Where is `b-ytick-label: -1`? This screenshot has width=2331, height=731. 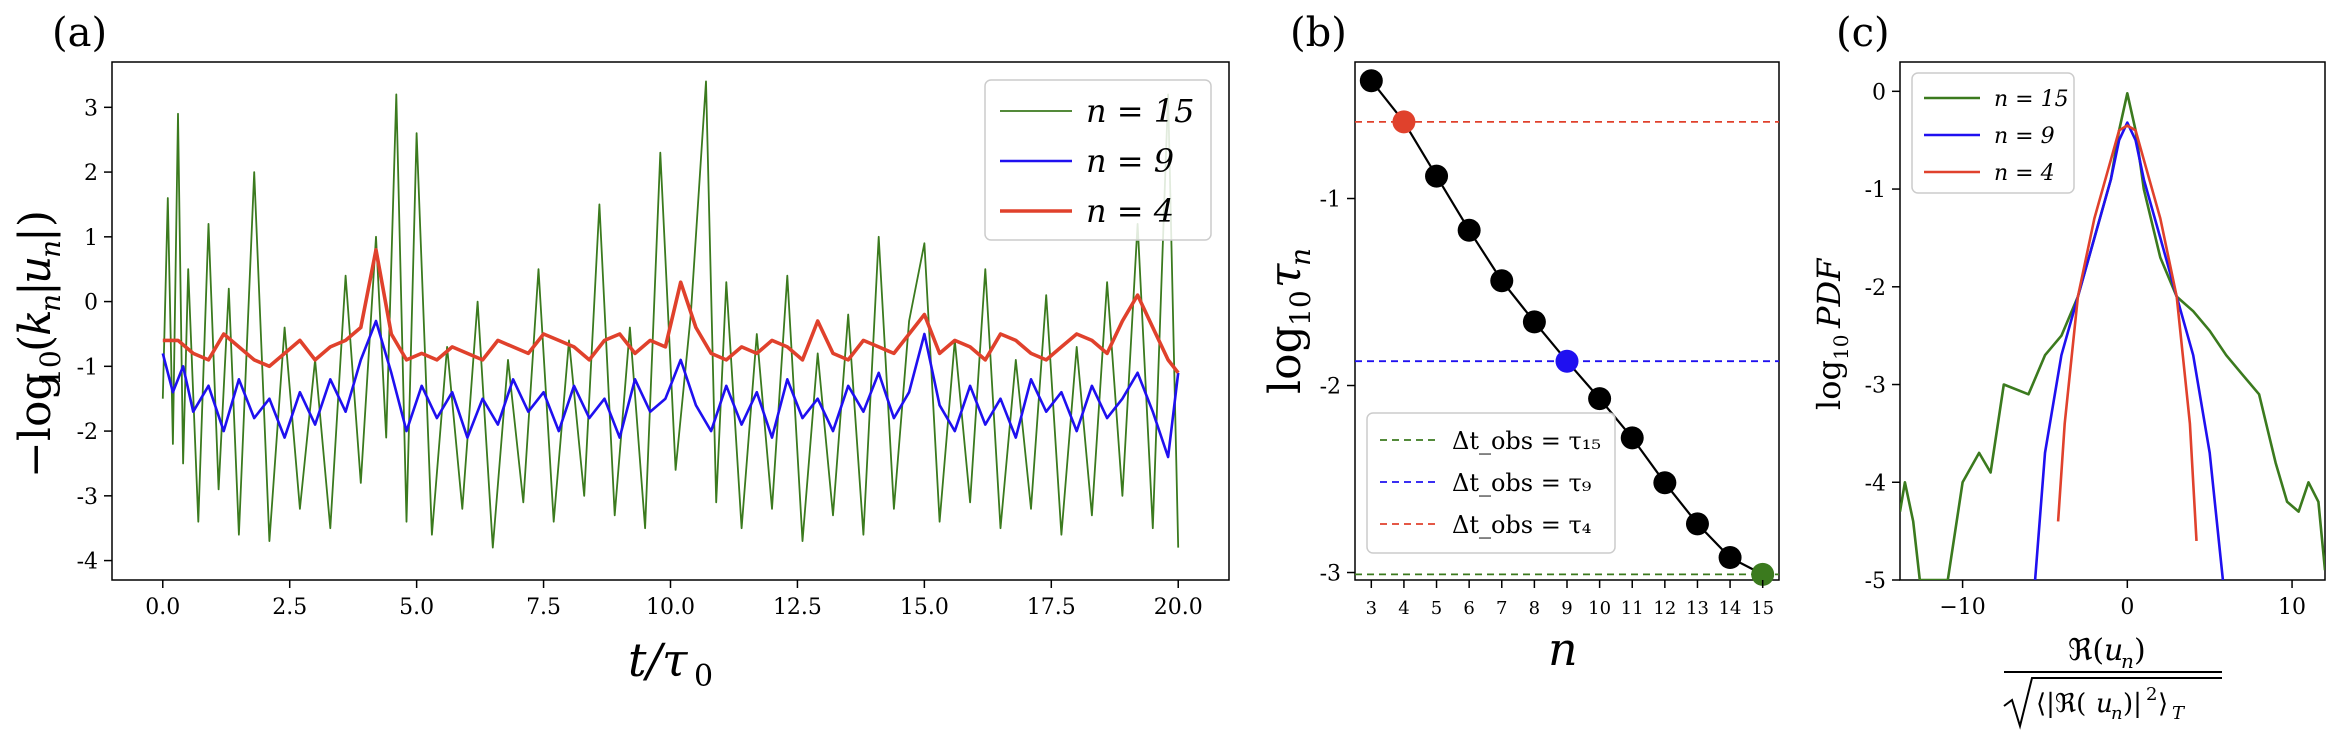 b-ytick-label: -1 is located at coordinates (1330, 200).